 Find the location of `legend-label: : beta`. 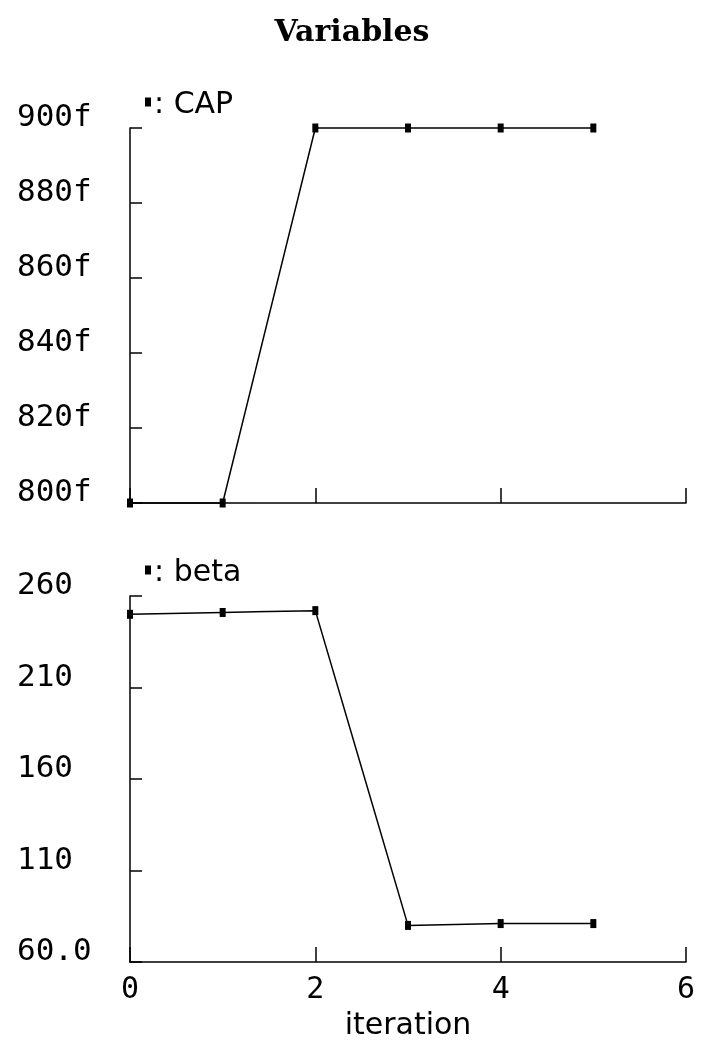

legend-label: : beta is located at coordinates (198, 570).